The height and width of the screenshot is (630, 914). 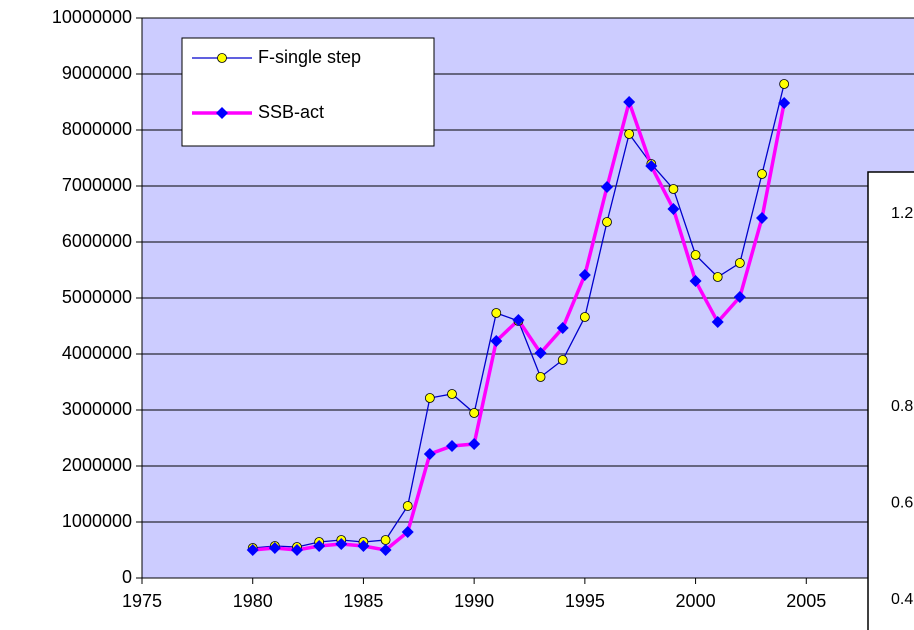 I want to click on x-tick-label: 1975, so click(x=142, y=601).